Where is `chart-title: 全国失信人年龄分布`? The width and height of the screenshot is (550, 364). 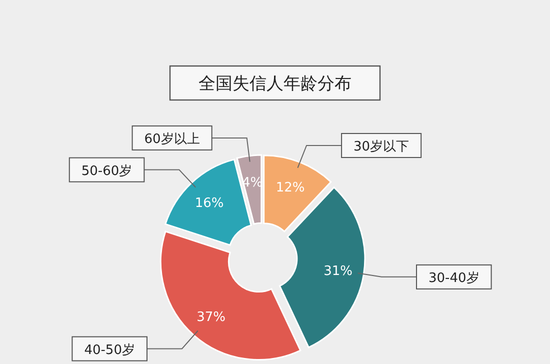
chart-title: 全国失信人年龄分布 is located at coordinates (275, 84).